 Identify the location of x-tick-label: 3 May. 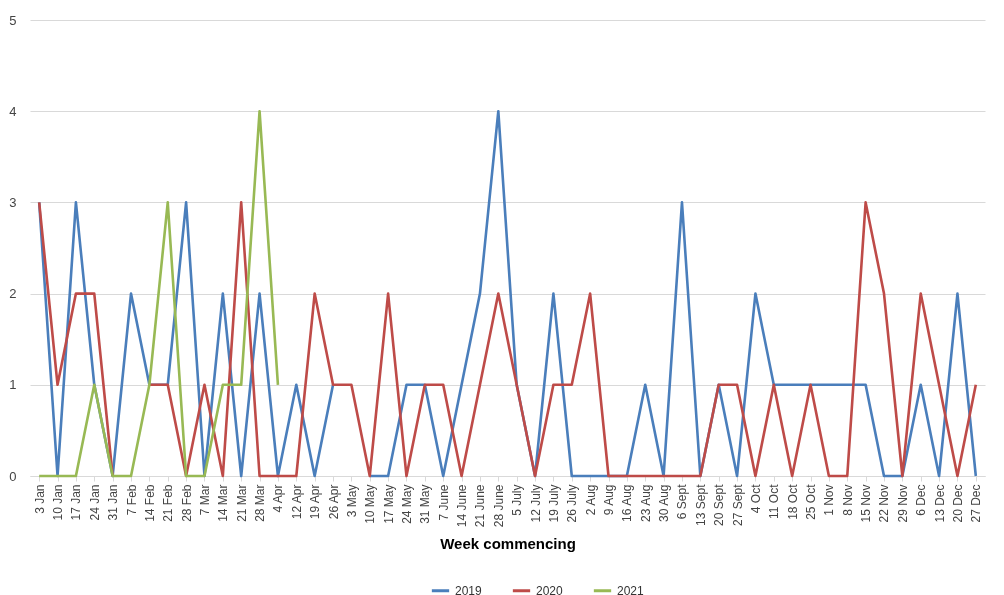
(351, 501).